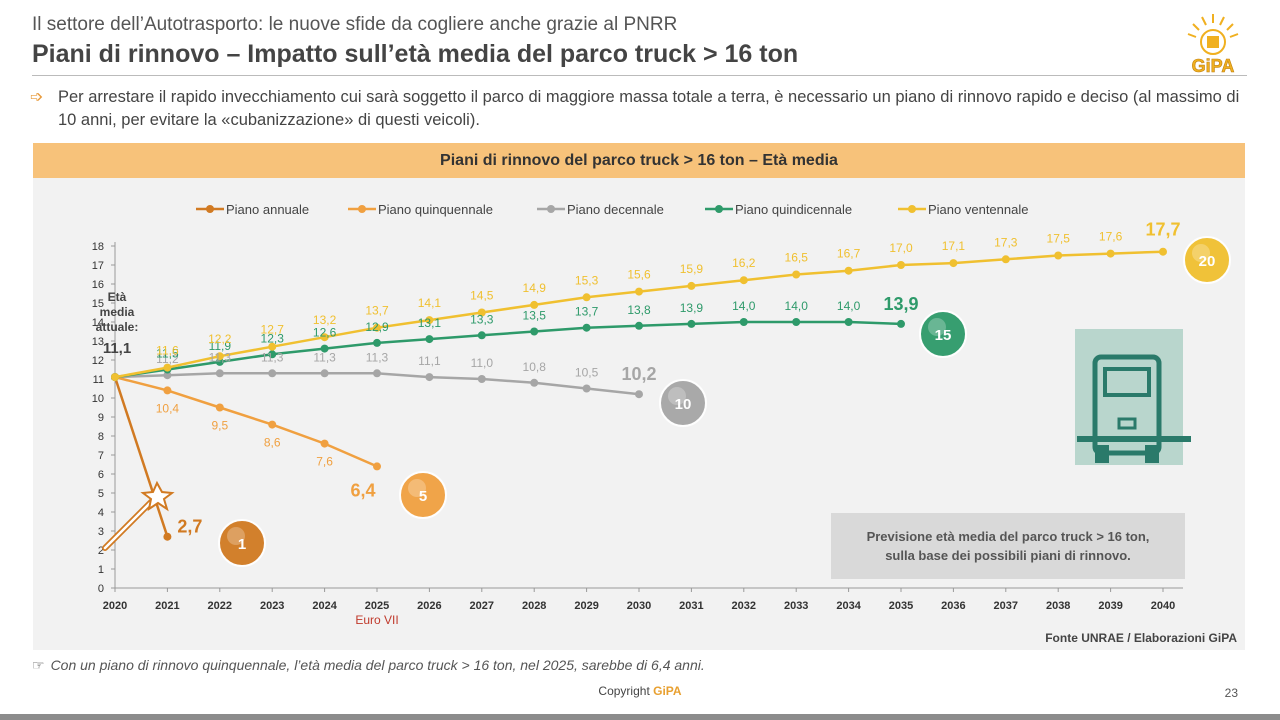 This screenshot has width=1280, height=720. What do you see at coordinates (98, 266) in the screenshot?
I see `y-tick-label: 17` at bounding box center [98, 266].